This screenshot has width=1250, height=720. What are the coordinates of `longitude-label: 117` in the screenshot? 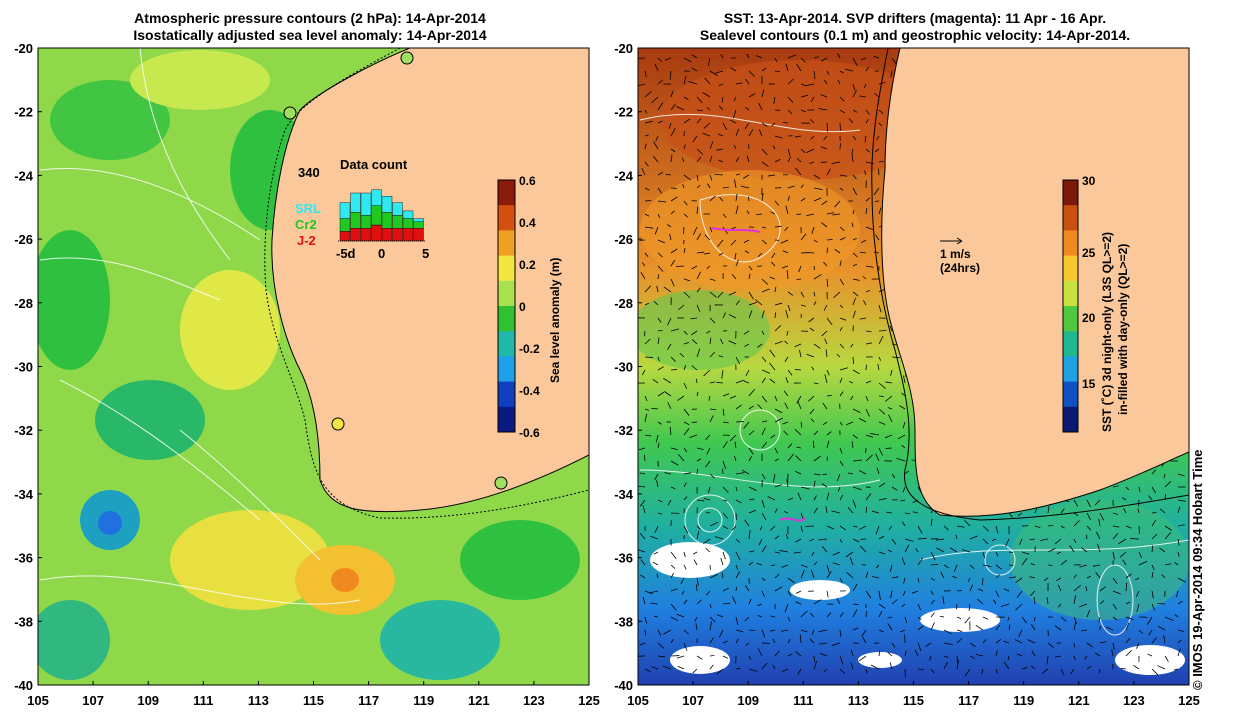 It's located at (968, 700).